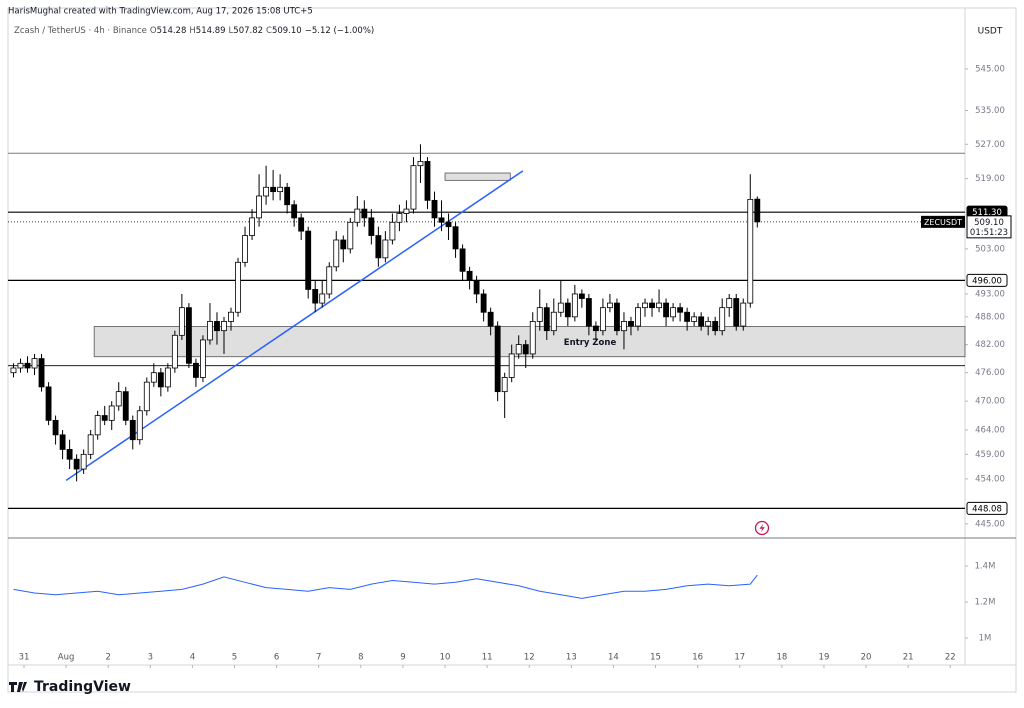 The height and width of the screenshot is (708, 1024). Describe the element at coordinates (989, 227) in the screenshot. I see `last-price-badge` at that location.